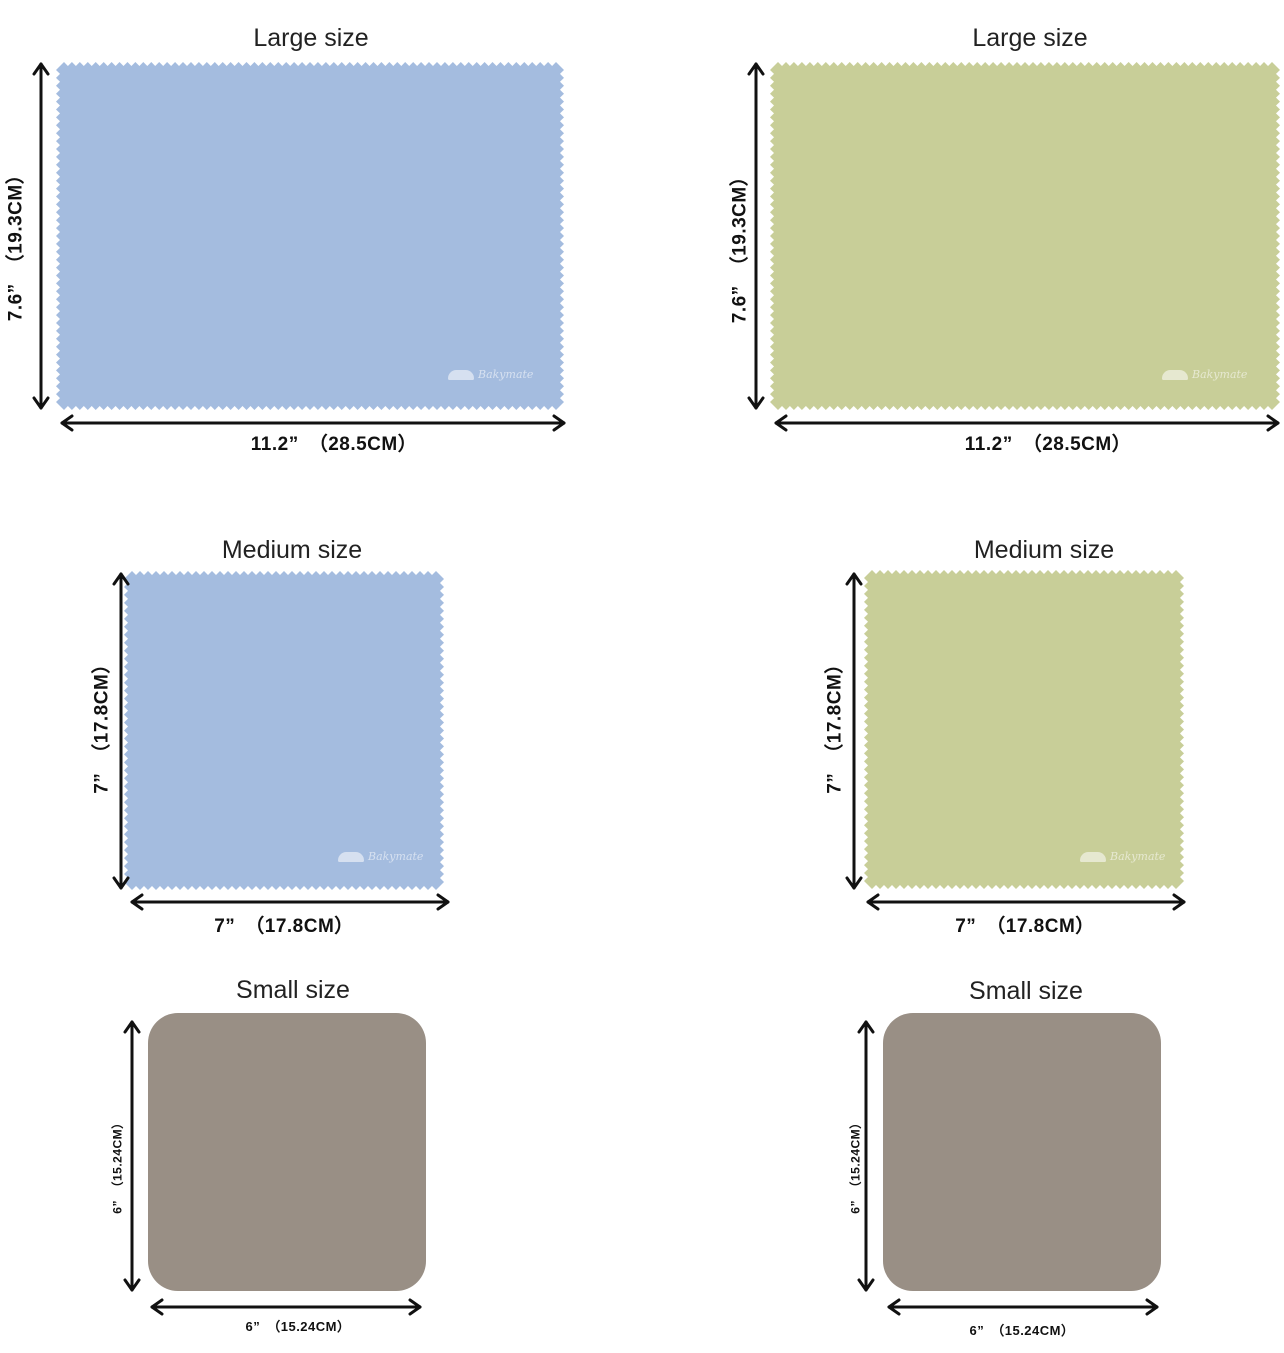  I want to click on cleaning-cloth-green-large, so click(1025, 236).